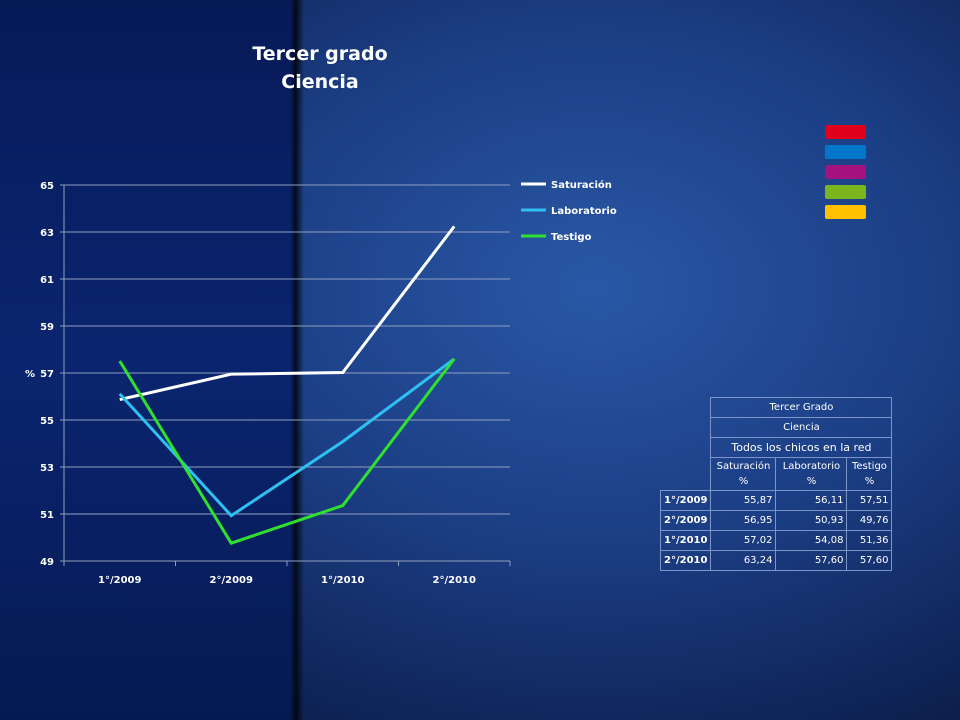 This screenshot has width=960, height=720. I want to click on series-line-saturación, so click(287, 313).